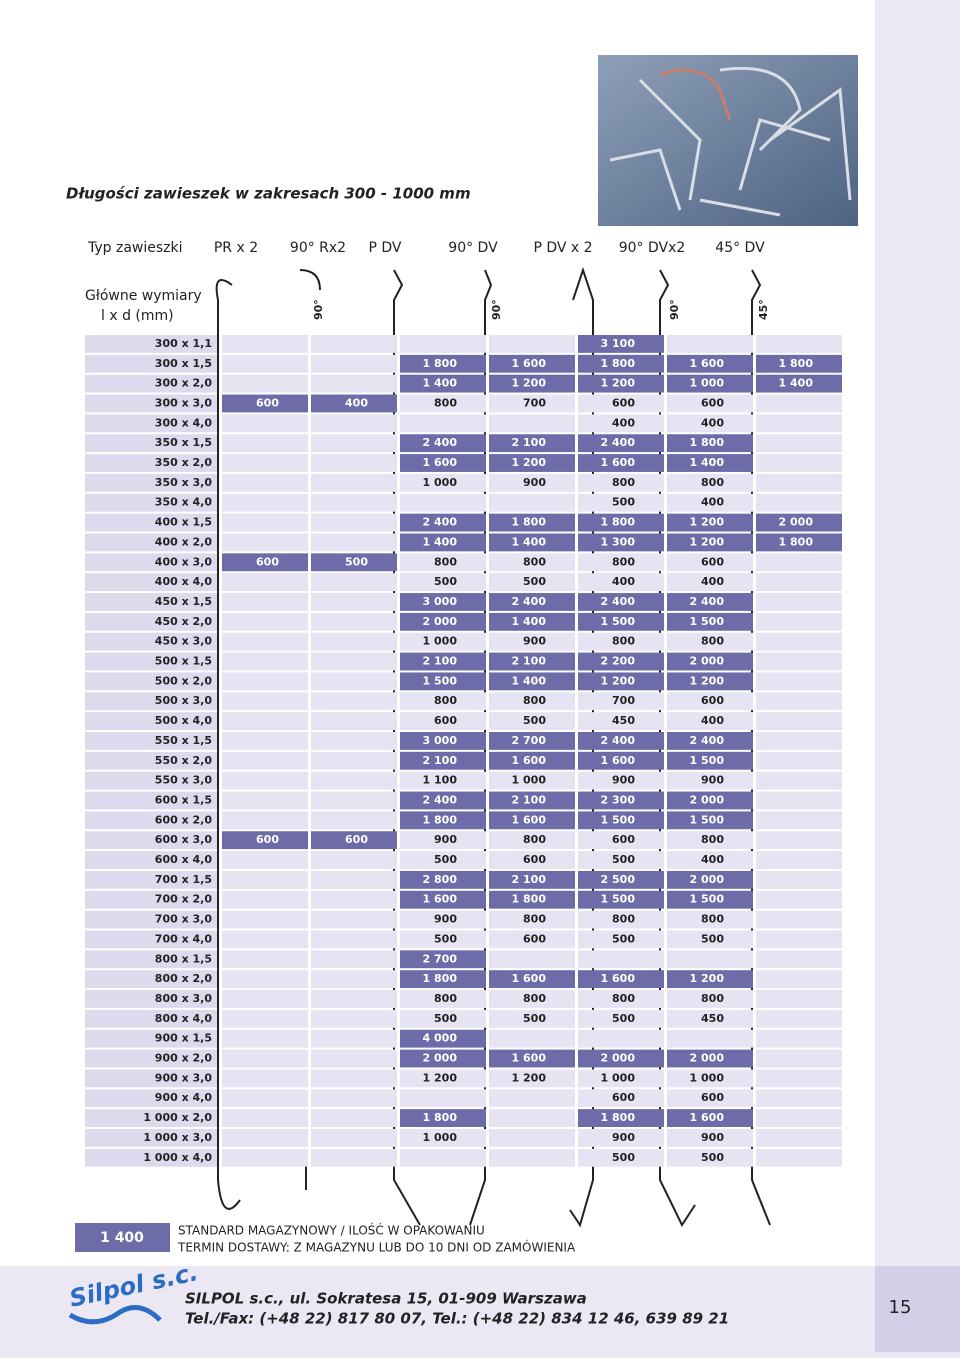 The height and width of the screenshot is (1358, 960). I want to click on row-label: 600 x 3,0, so click(184, 839).